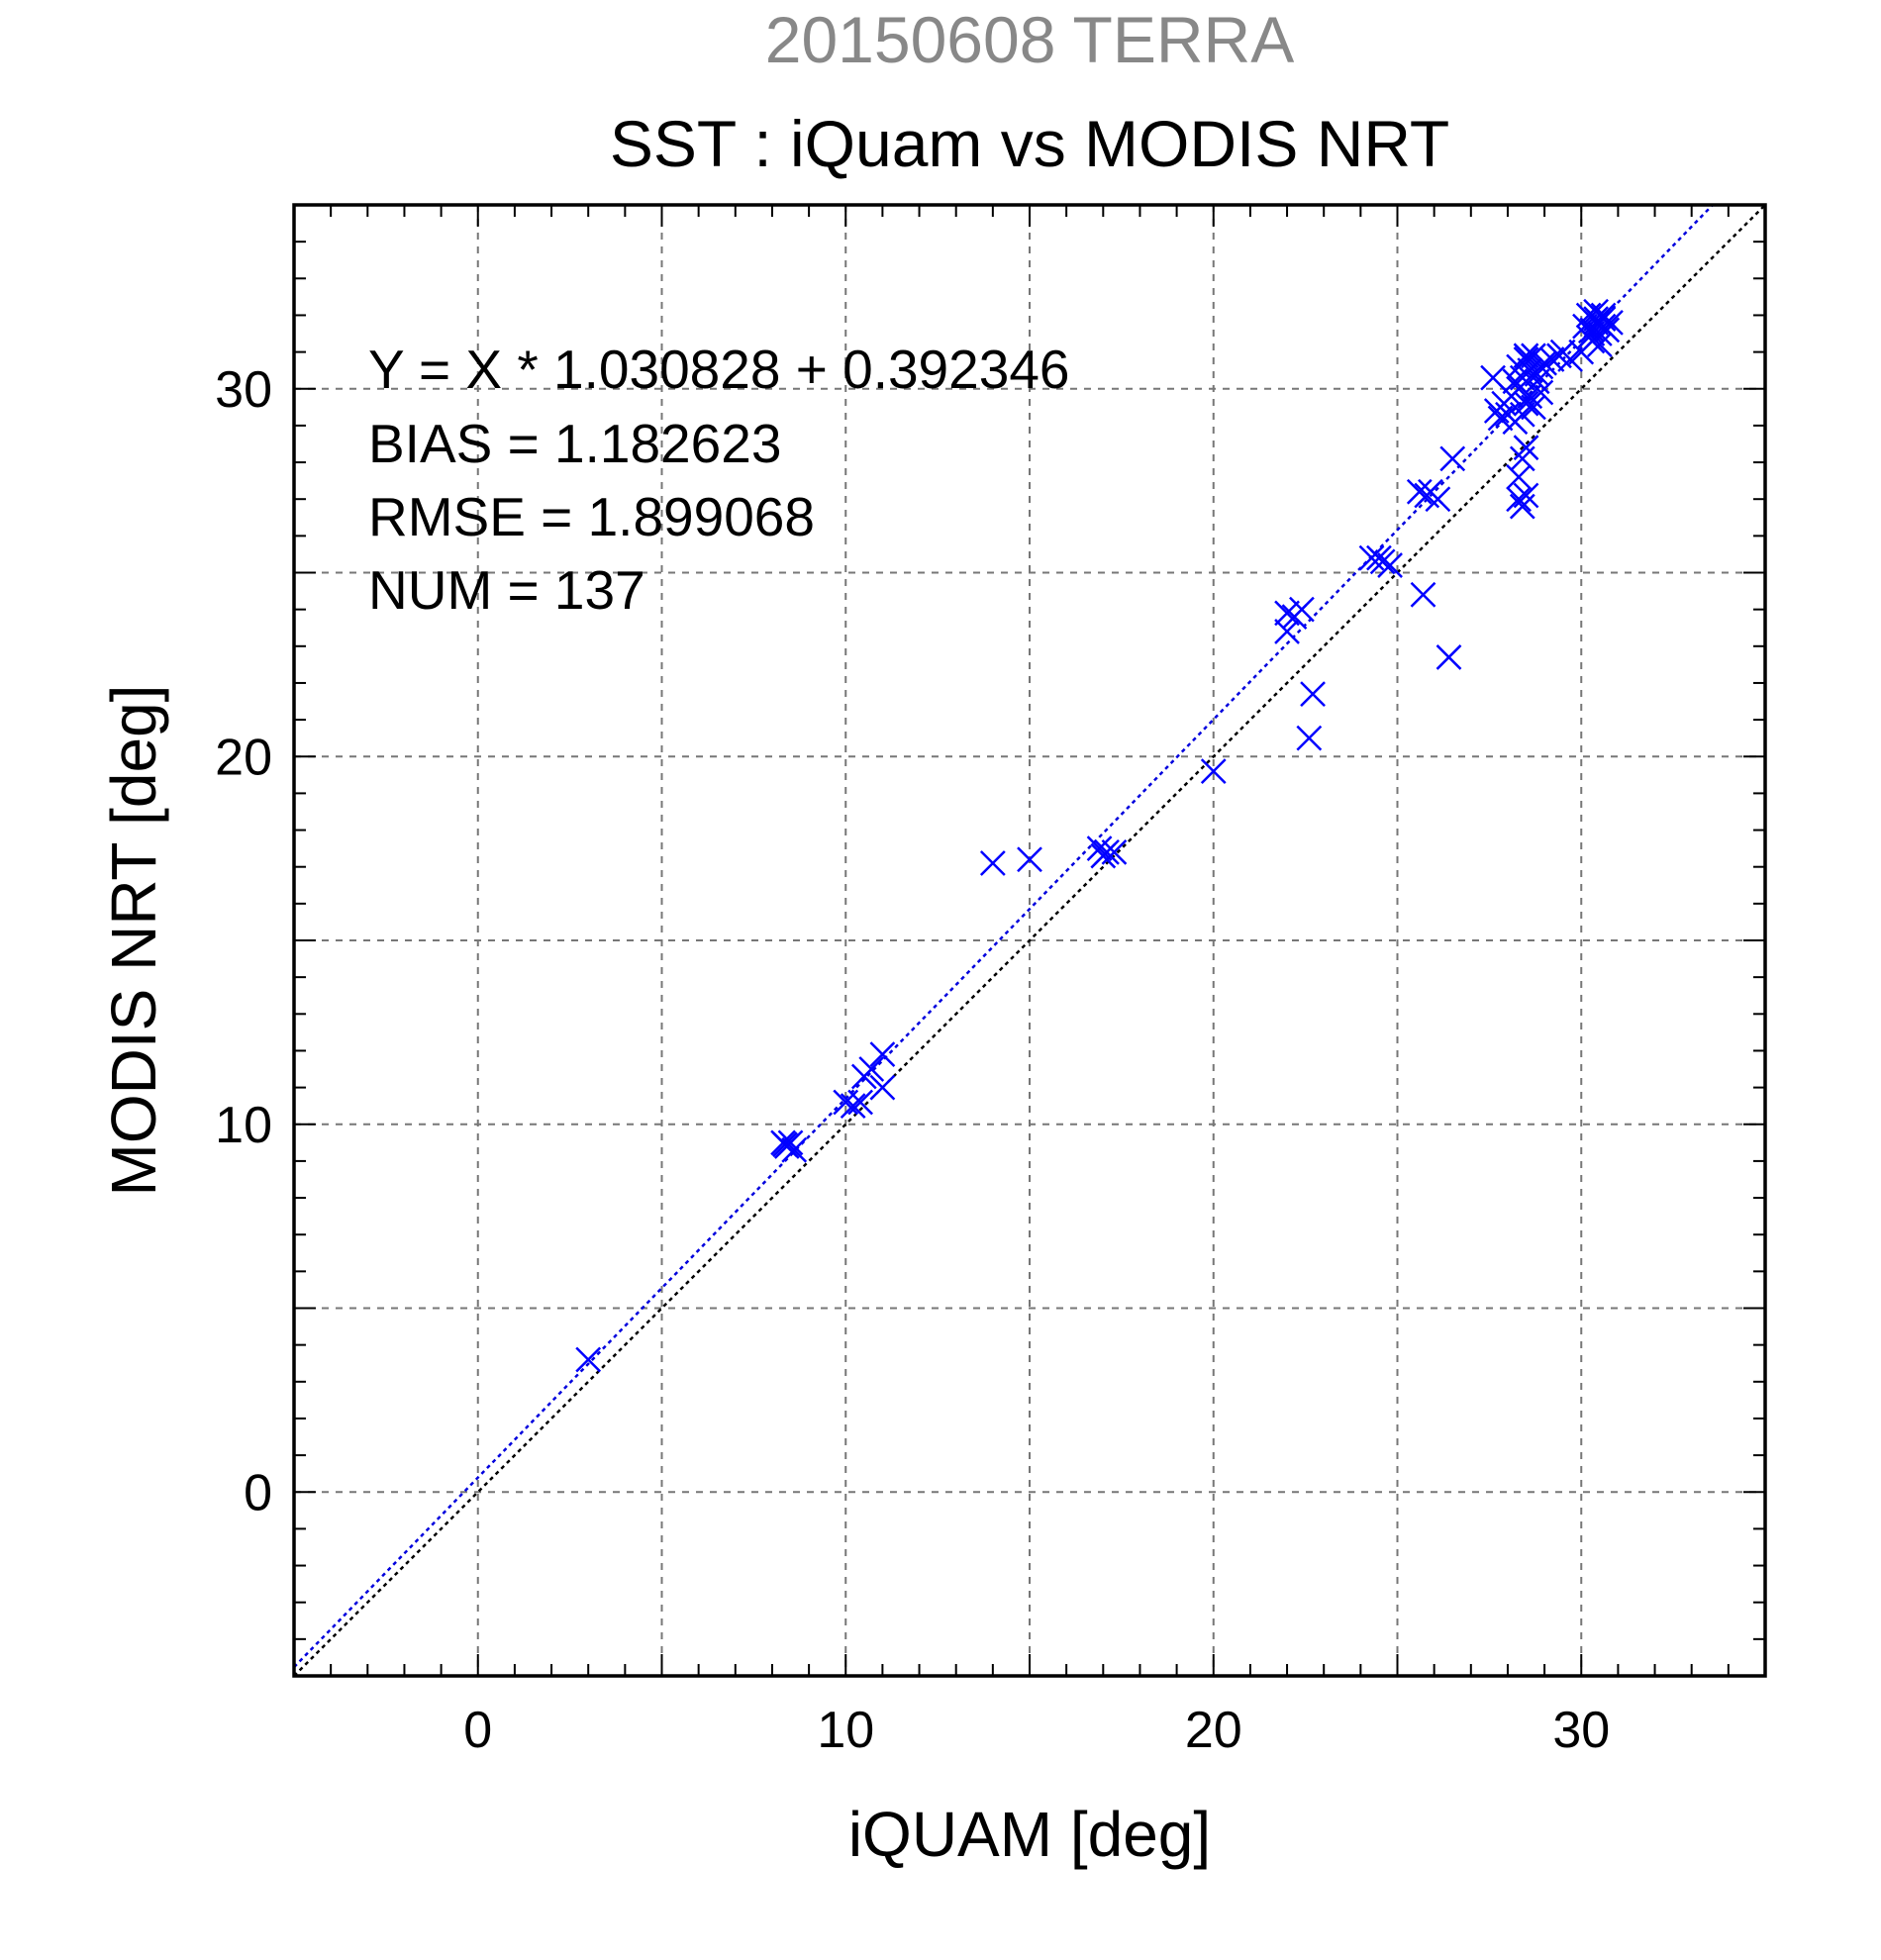 The image size is (1881, 1960). I want to click on y-tick-labels: 0 10 20 30, so click(244, 941).